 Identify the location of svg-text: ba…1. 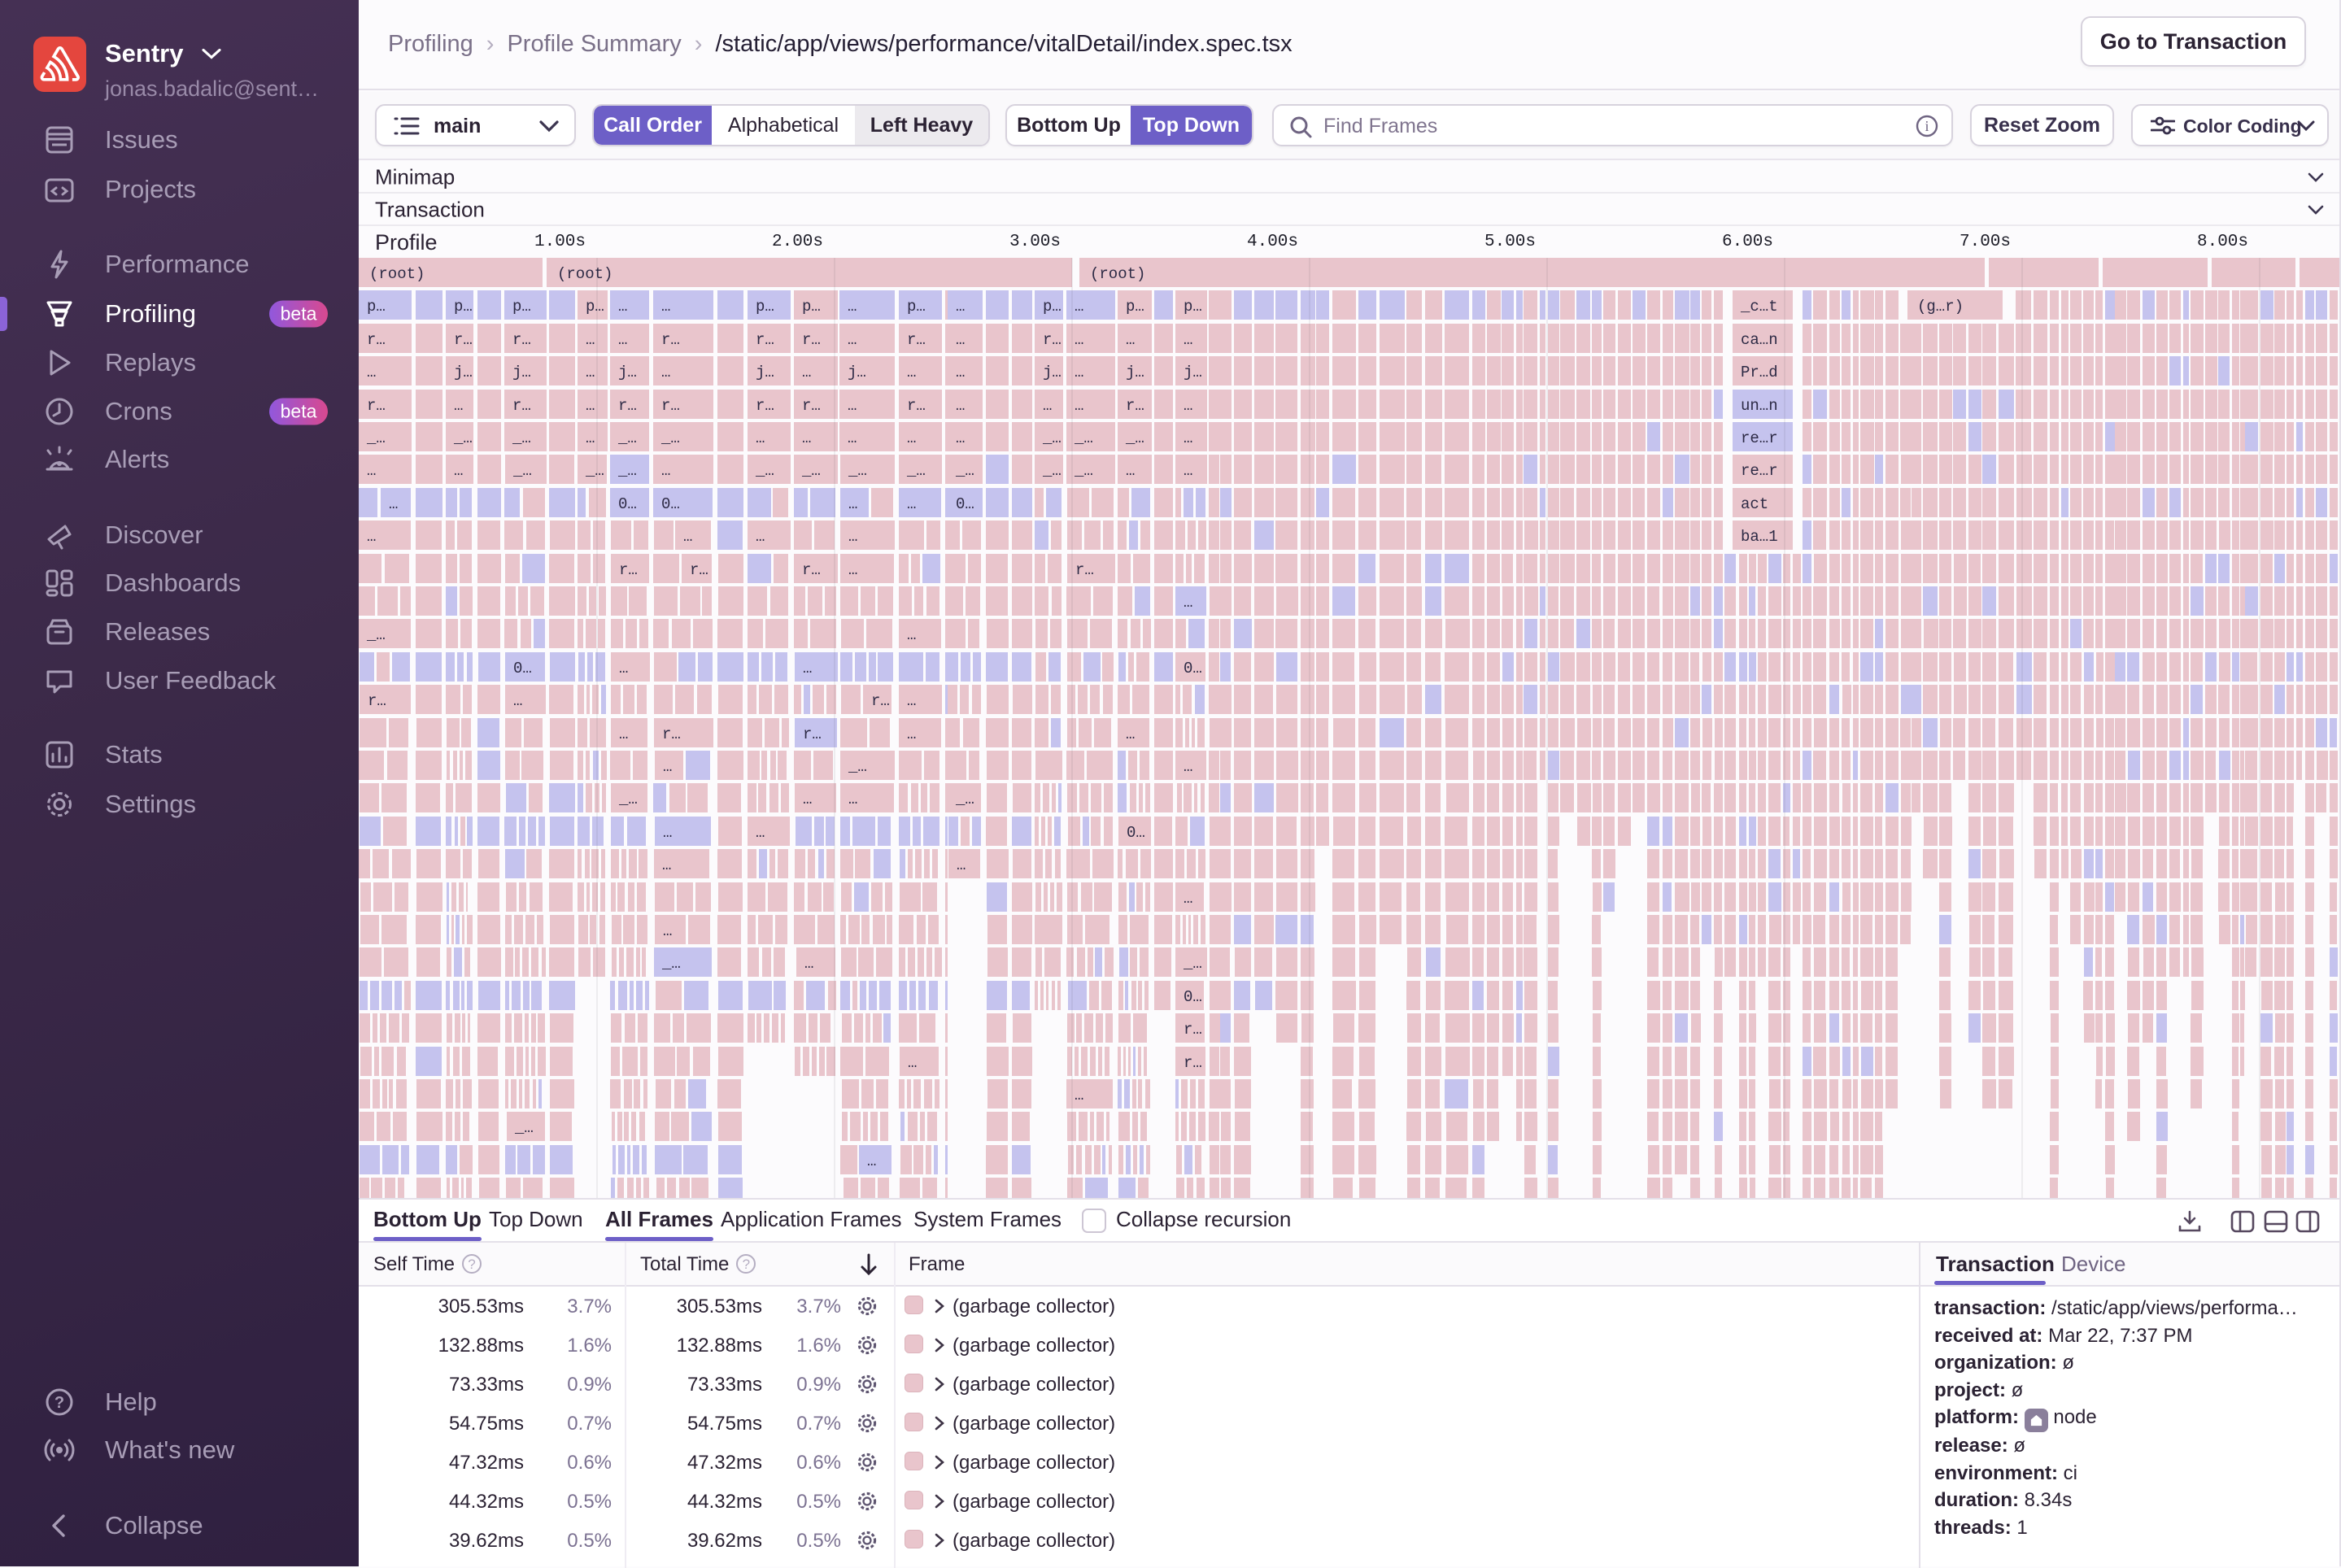
(1760, 537).